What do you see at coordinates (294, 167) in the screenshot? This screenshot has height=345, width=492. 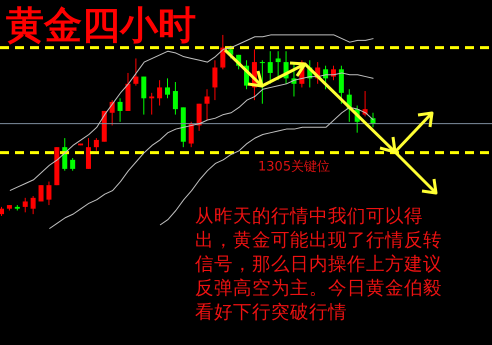 I see `ref-line-label: 1305关键位` at bounding box center [294, 167].